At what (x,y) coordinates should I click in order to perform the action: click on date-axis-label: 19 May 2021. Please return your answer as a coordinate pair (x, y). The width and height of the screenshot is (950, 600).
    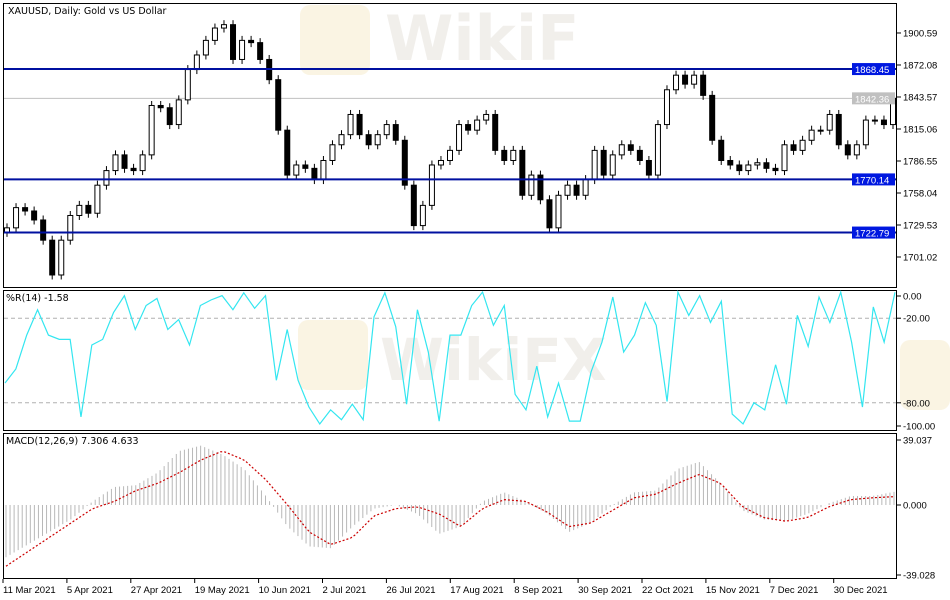
    Looking at the image, I should click on (222, 590).